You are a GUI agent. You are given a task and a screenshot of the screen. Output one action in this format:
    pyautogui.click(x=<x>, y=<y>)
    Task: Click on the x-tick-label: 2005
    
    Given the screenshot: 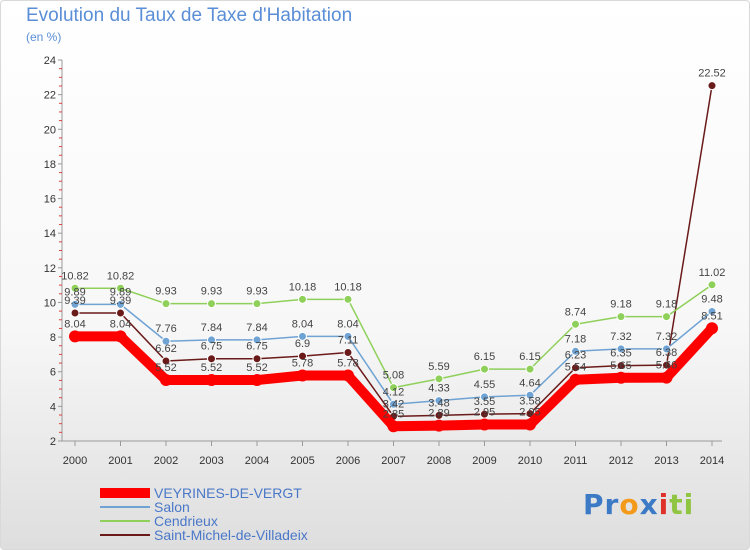 What is the action you would take?
    pyautogui.click(x=302, y=461)
    